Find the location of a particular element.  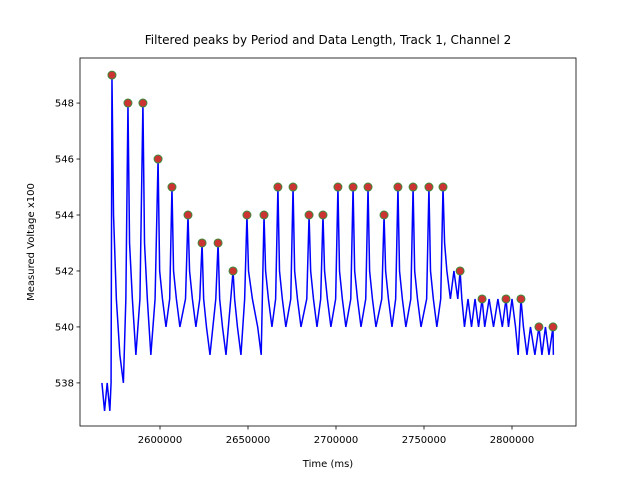

y-tick-label: 538 is located at coordinates (64, 383).